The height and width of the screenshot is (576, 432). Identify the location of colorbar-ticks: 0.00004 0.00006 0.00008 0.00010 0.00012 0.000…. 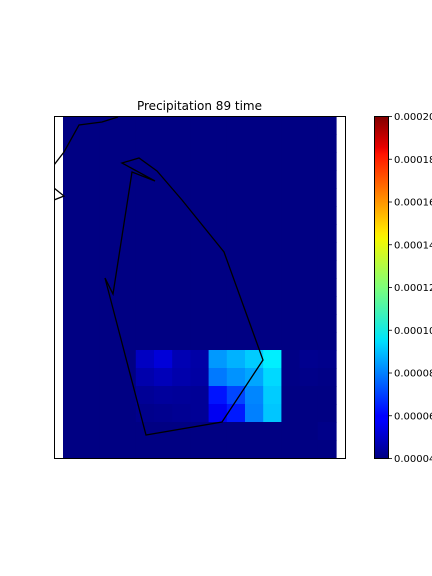
(410, 288).